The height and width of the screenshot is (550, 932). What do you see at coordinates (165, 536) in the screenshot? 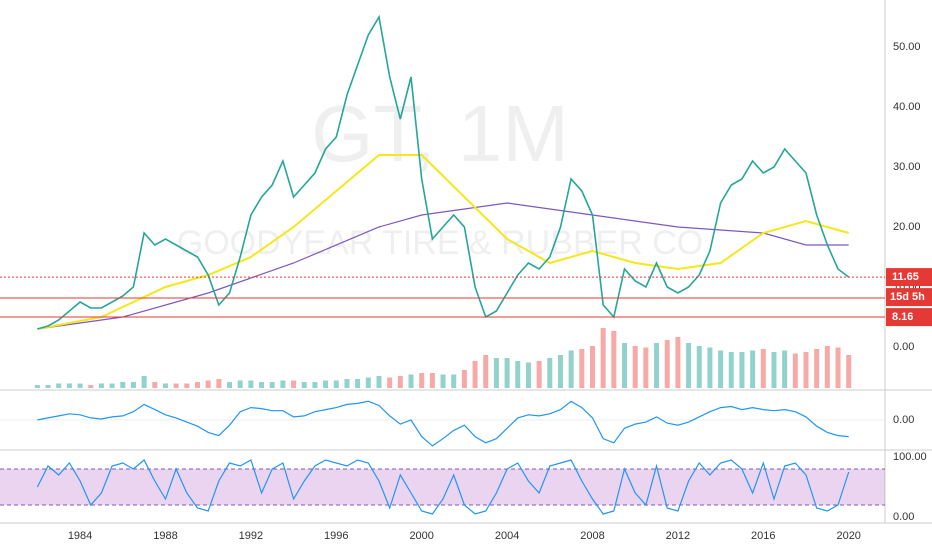
I see `x-tick-label: 1988` at bounding box center [165, 536].